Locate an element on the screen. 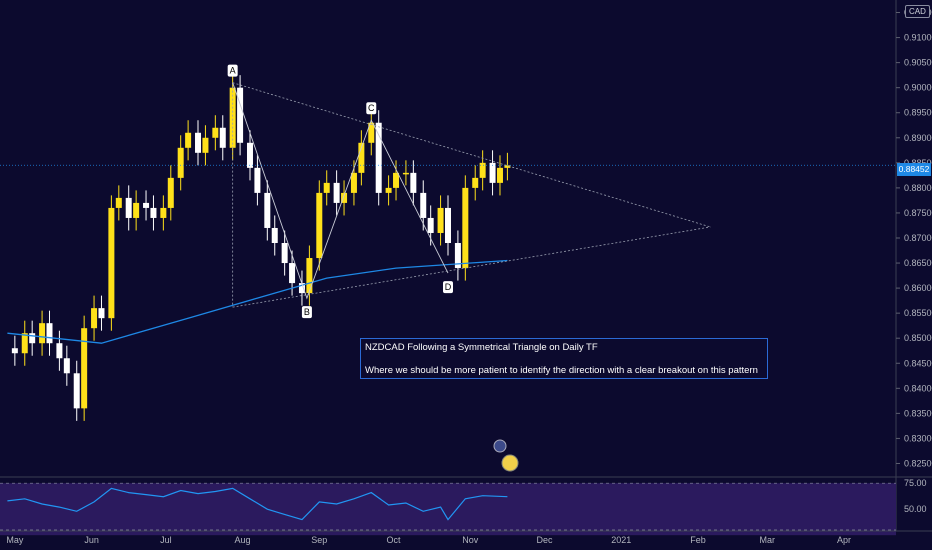 Image resolution: width=932 pixels, height=550 pixels. wave-label-c: C is located at coordinates (371, 108).